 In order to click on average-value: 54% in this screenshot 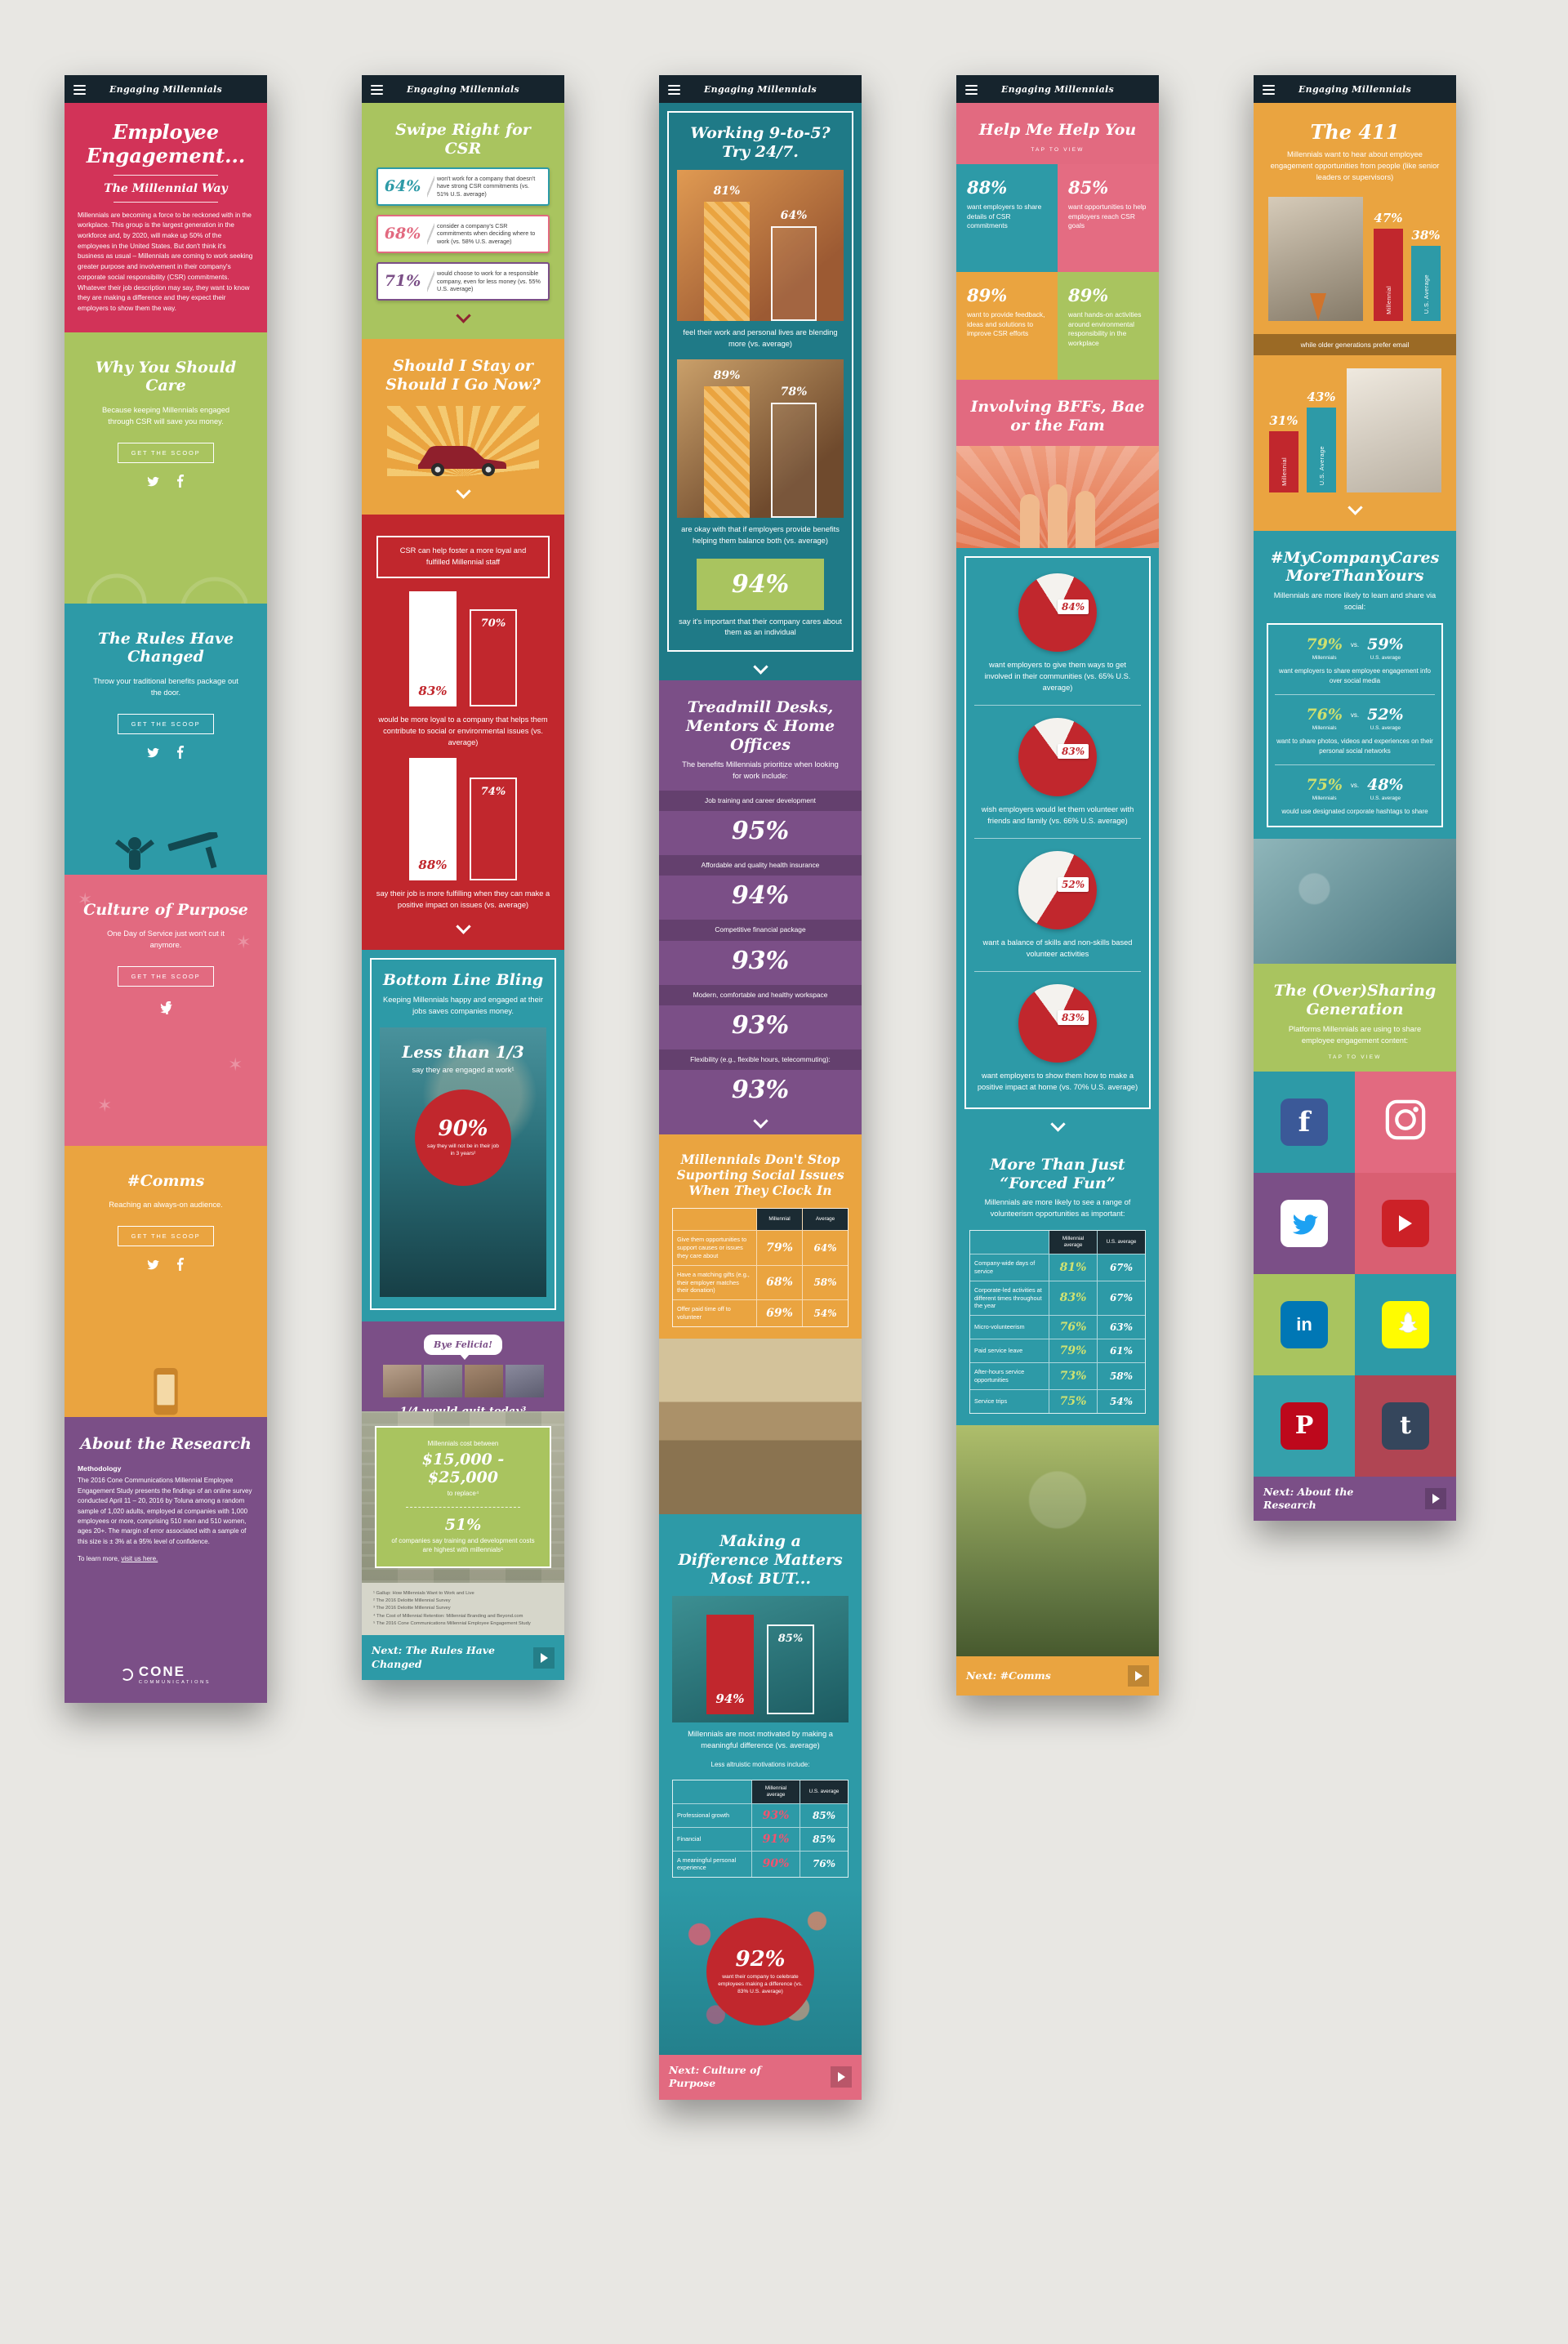, I will do `click(1121, 1401)`.